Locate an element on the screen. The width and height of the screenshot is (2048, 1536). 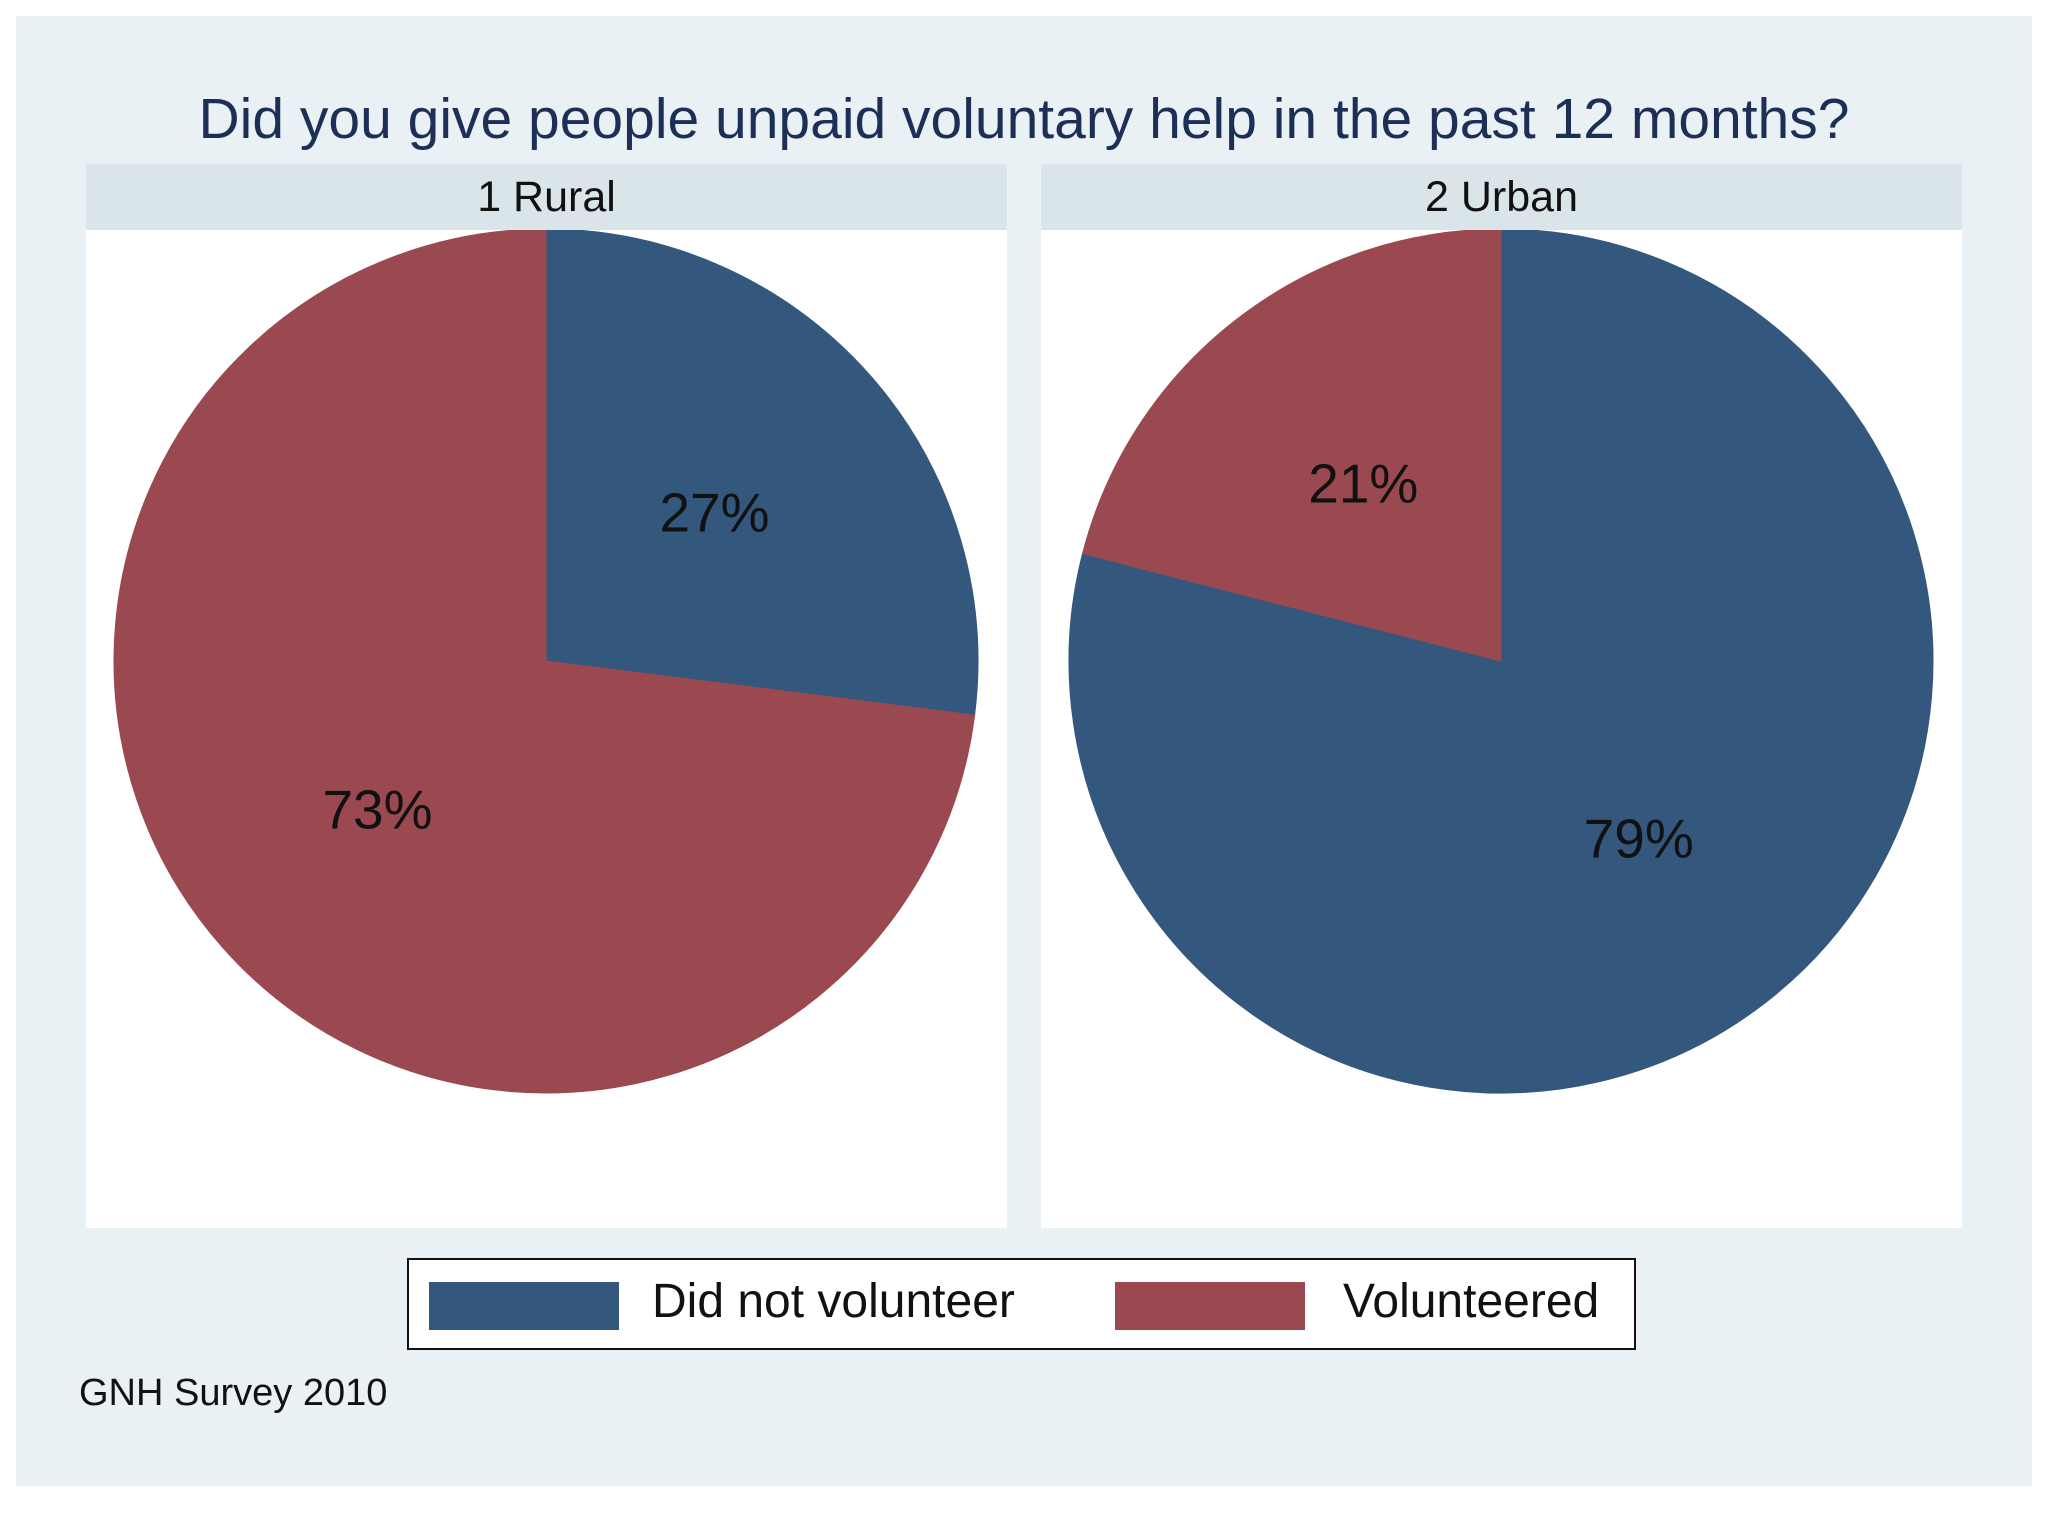
panel-title-urban: 2 Urban is located at coordinates (1501, 197).